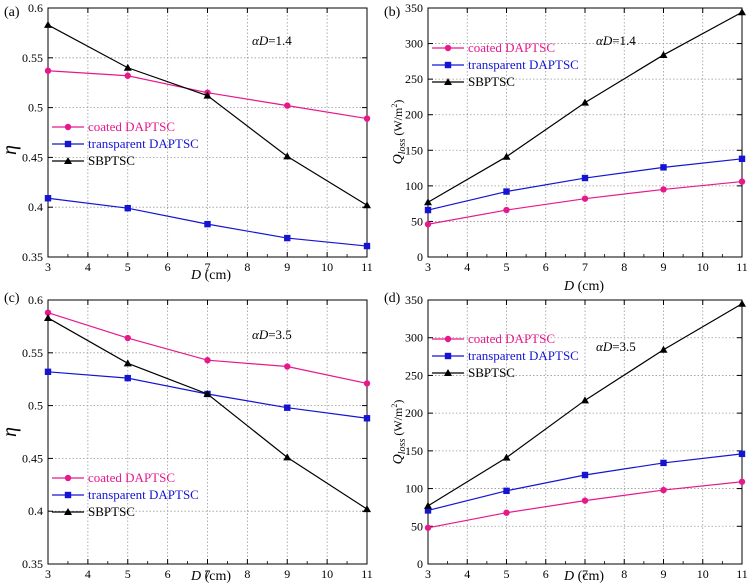  What do you see at coordinates (392, 298) in the screenshot?
I see `panel-label: (d)` at bounding box center [392, 298].